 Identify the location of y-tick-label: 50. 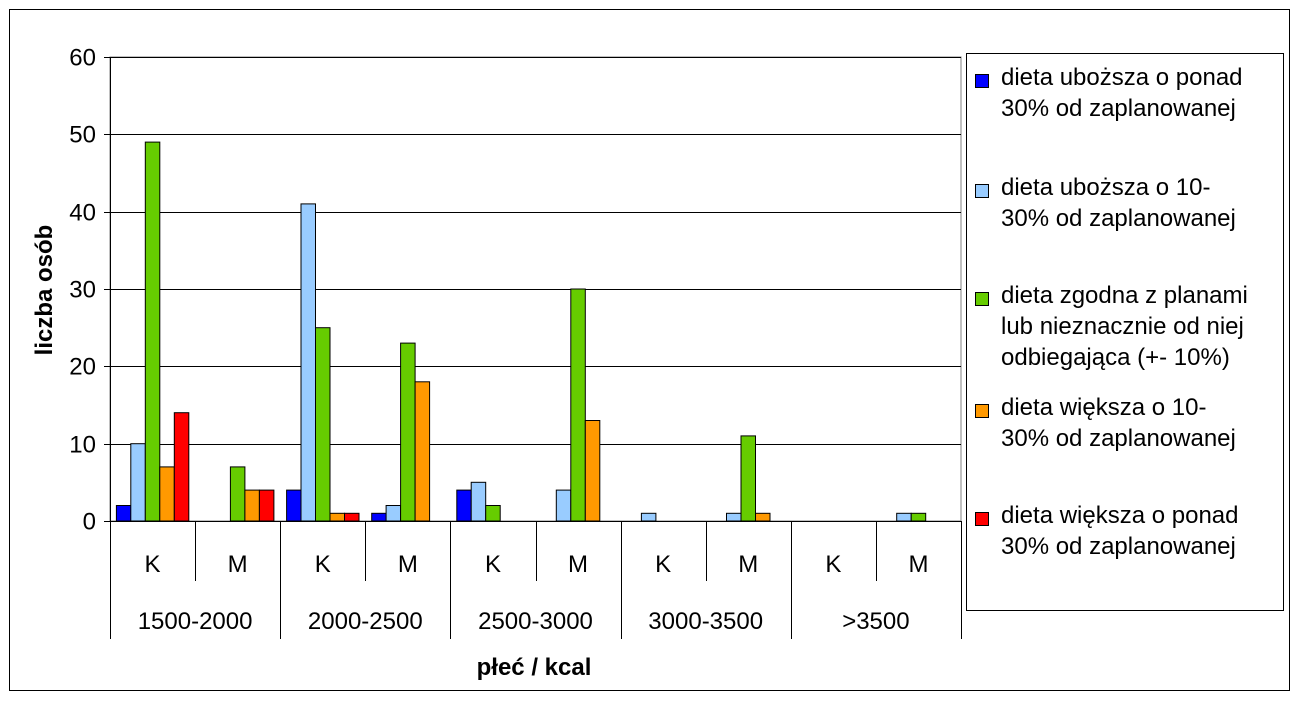
(82, 135).